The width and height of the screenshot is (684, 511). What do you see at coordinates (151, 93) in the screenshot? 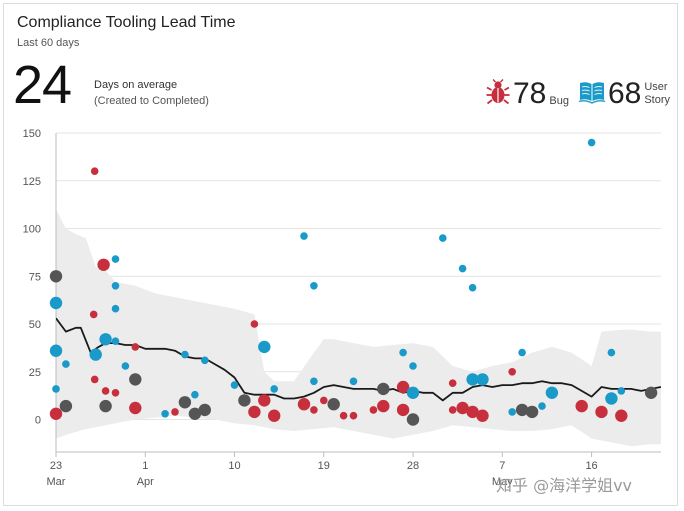
I see `metric-description: Days on average (Created to Completed)` at bounding box center [151, 93].